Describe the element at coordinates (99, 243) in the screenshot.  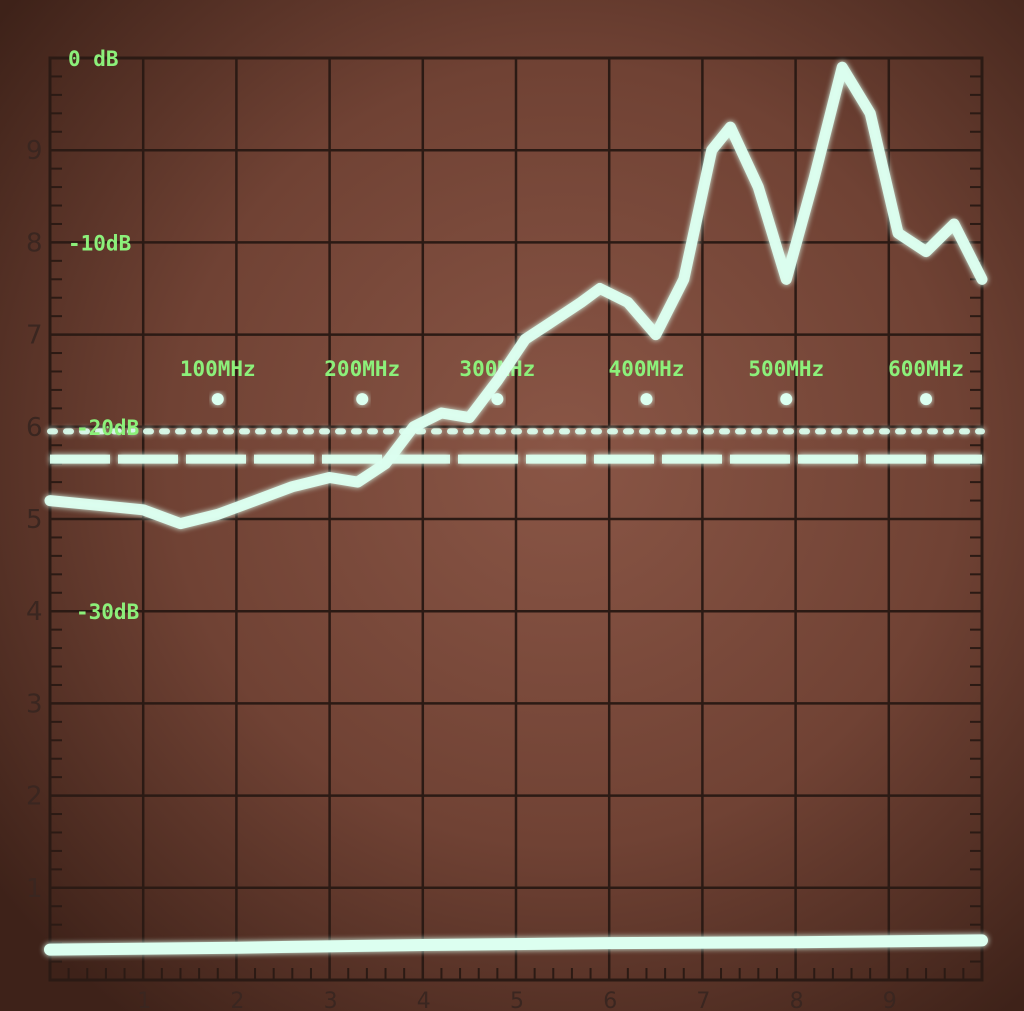
I see `db-label: -10dB` at that location.